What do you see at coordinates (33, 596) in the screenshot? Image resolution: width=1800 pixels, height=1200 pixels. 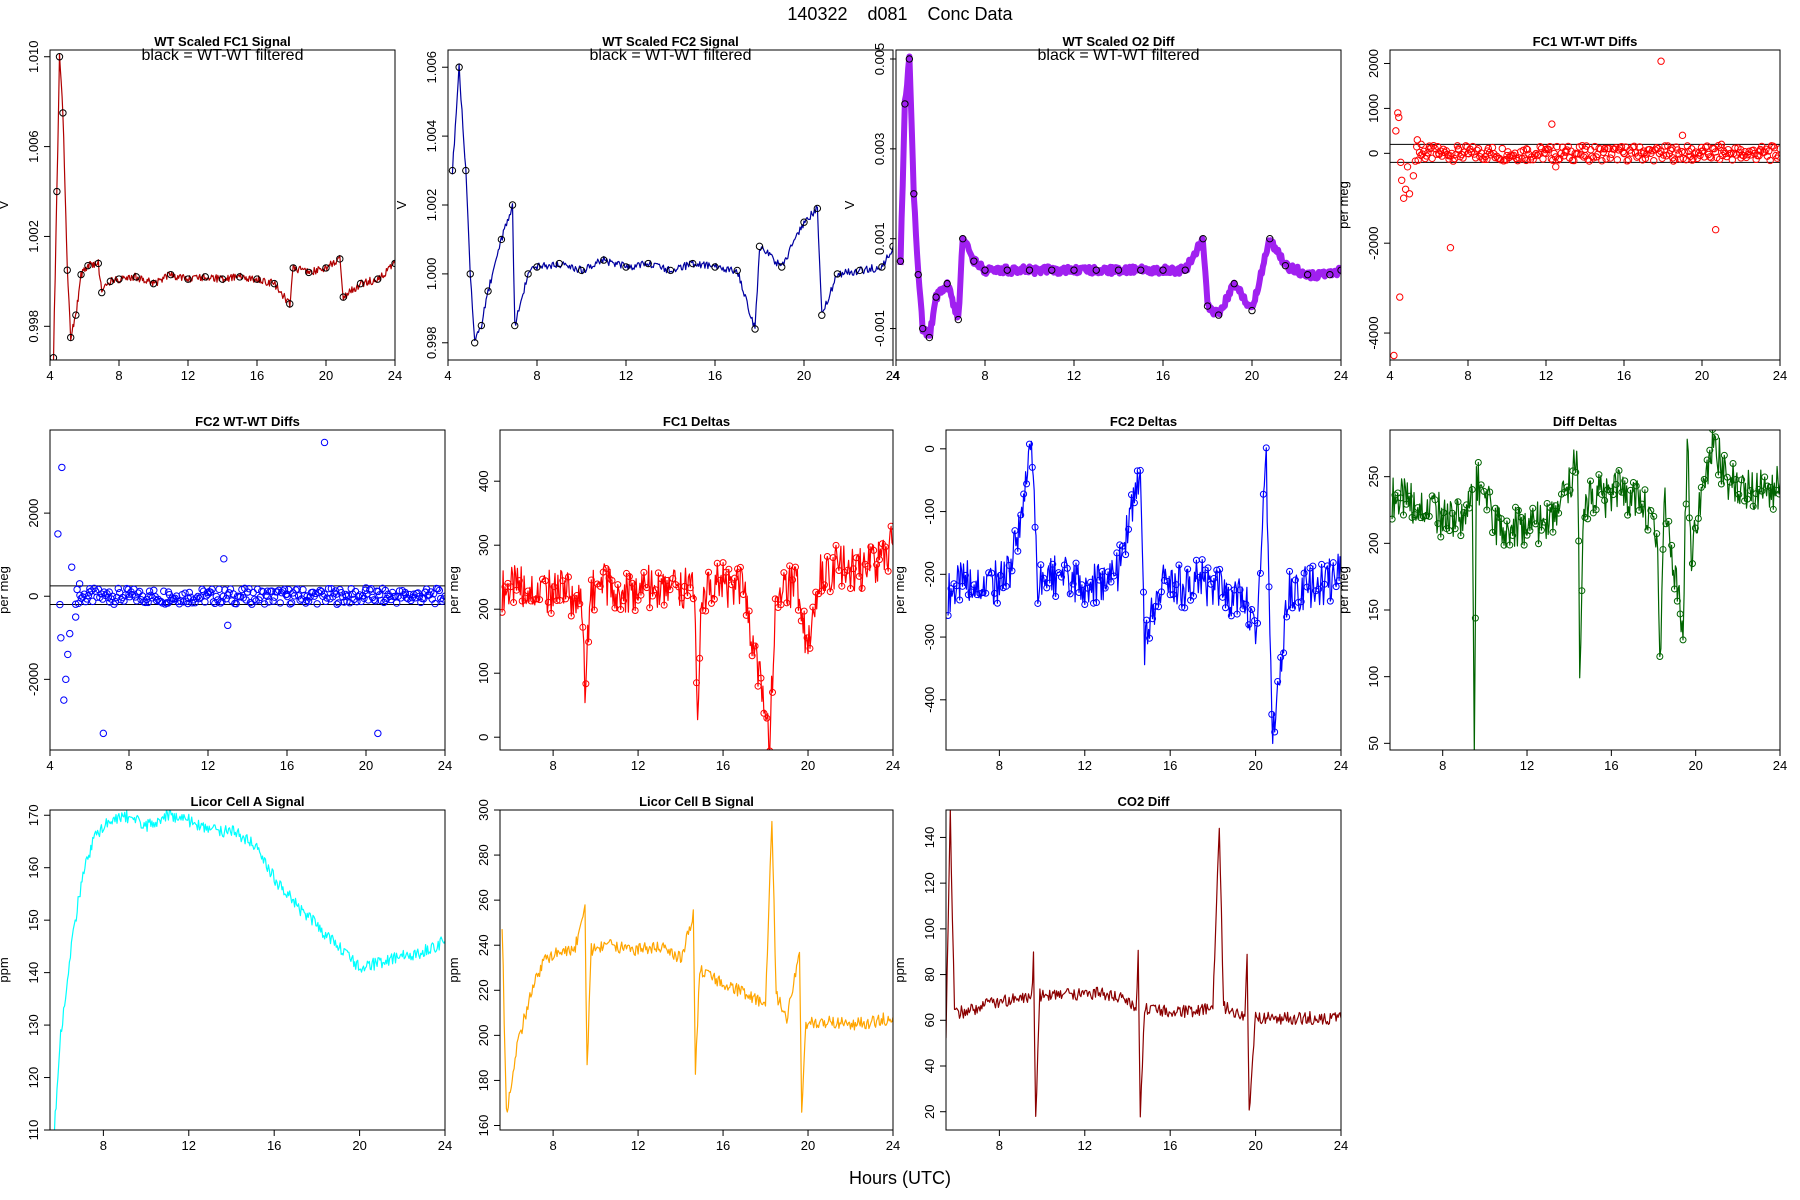 I see `y-tick-label: 0` at bounding box center [33, 596].